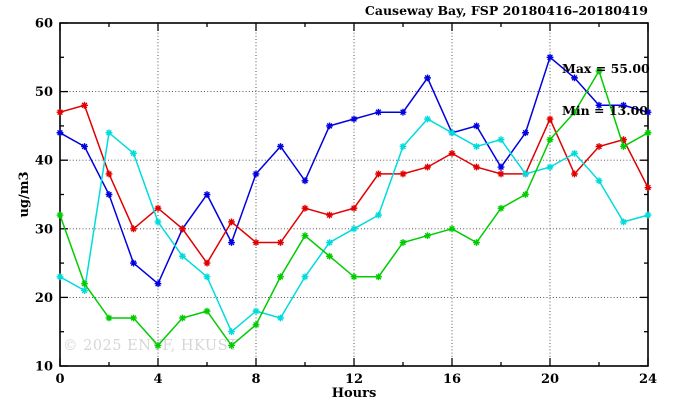 The width and height of the screenshot is (674, 409). I want to click on y-tick-label: 40, so click(44, 161).